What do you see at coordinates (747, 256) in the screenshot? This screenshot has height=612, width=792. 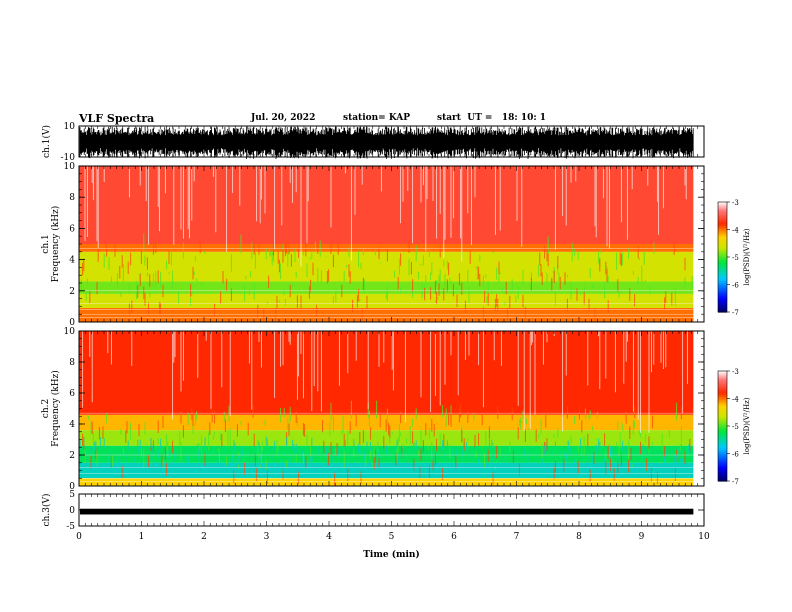 I see `colorbar-label: log(PSD)(V²/Hz)` at bounding box center [747, 256].